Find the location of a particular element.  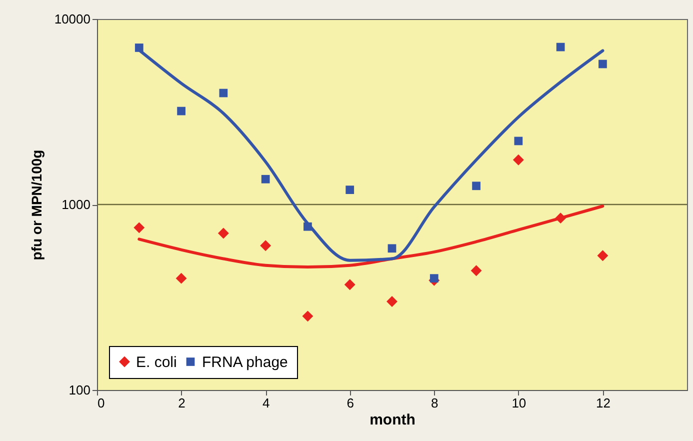

y-tick-label: 10000 is located at coordinates (72, 19).